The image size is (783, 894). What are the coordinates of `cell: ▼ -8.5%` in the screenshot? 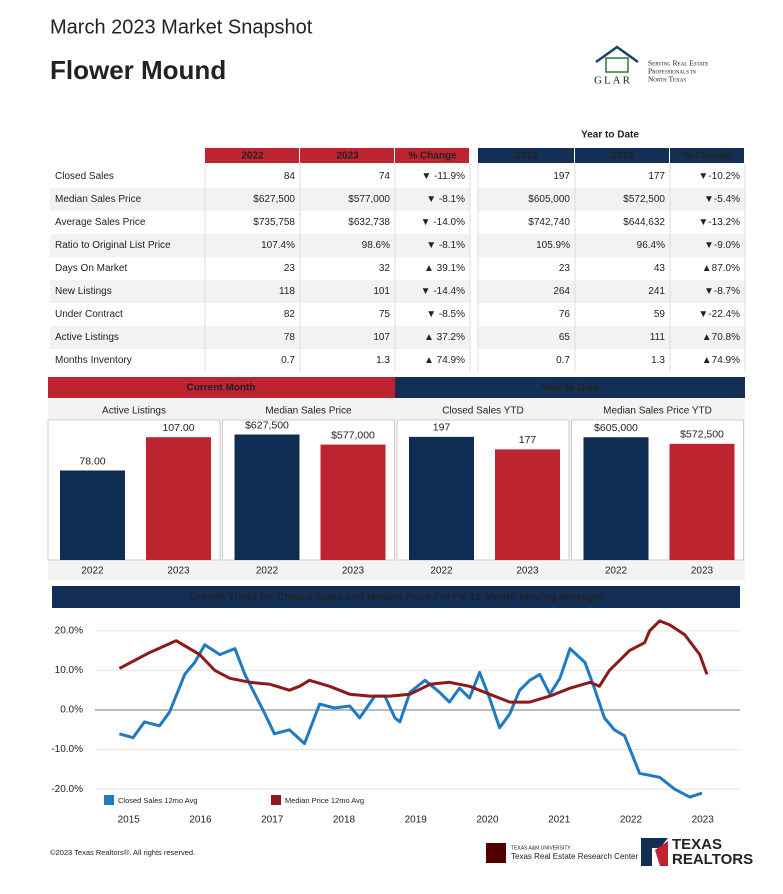 It's located at (445, 314).